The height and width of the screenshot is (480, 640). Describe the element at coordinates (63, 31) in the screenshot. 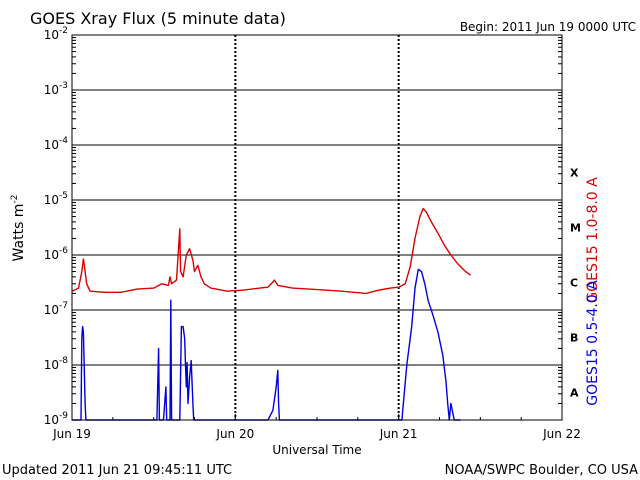

I see `y-tick-exponent: -2` at that location.